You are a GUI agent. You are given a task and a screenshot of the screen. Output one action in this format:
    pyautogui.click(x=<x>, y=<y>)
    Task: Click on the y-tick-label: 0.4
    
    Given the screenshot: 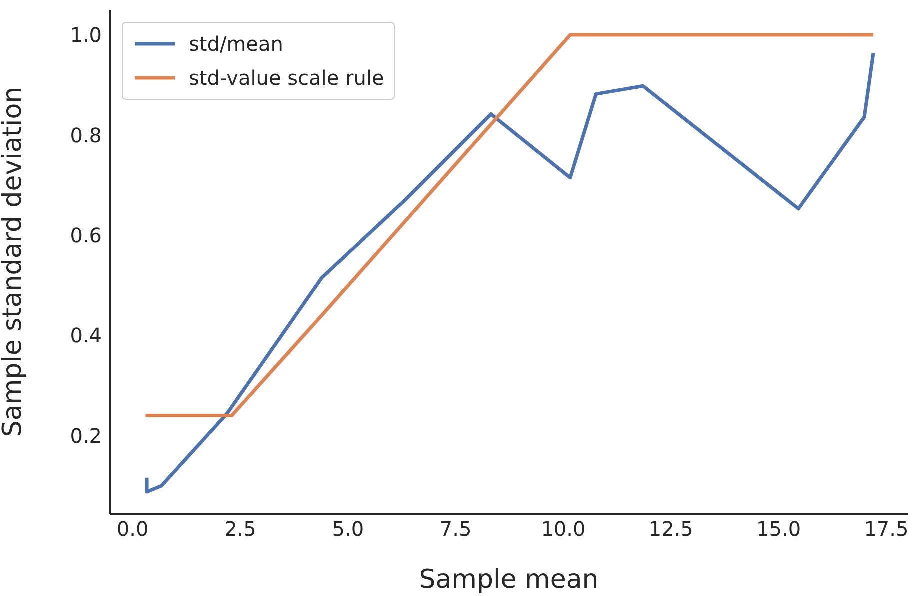 What is the action you would take?
    pyautogui.click(x=86, y=336)
    